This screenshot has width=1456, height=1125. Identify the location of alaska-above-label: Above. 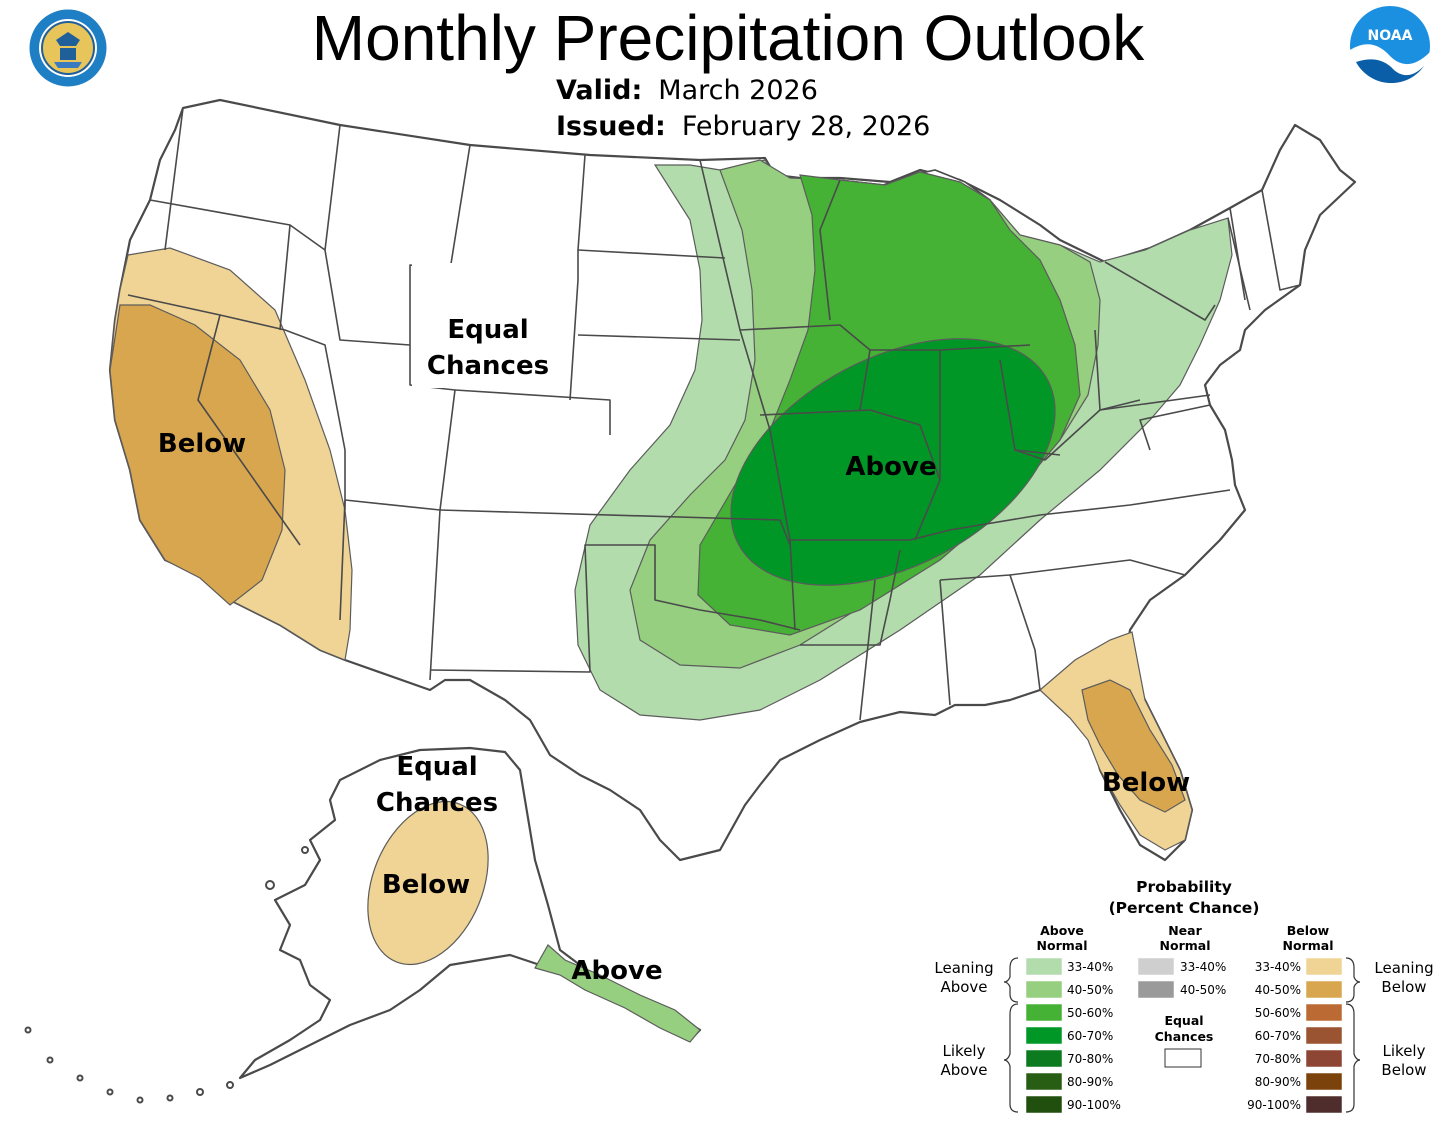
(616, 971).